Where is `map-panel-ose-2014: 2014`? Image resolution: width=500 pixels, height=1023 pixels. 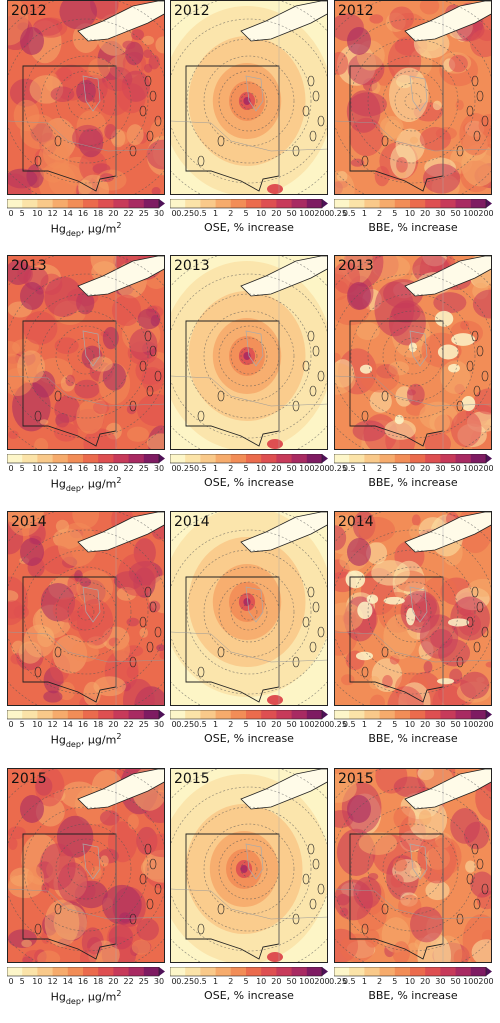
map-panel-ose-2014: 2014 is located at coordinates (249, 608).